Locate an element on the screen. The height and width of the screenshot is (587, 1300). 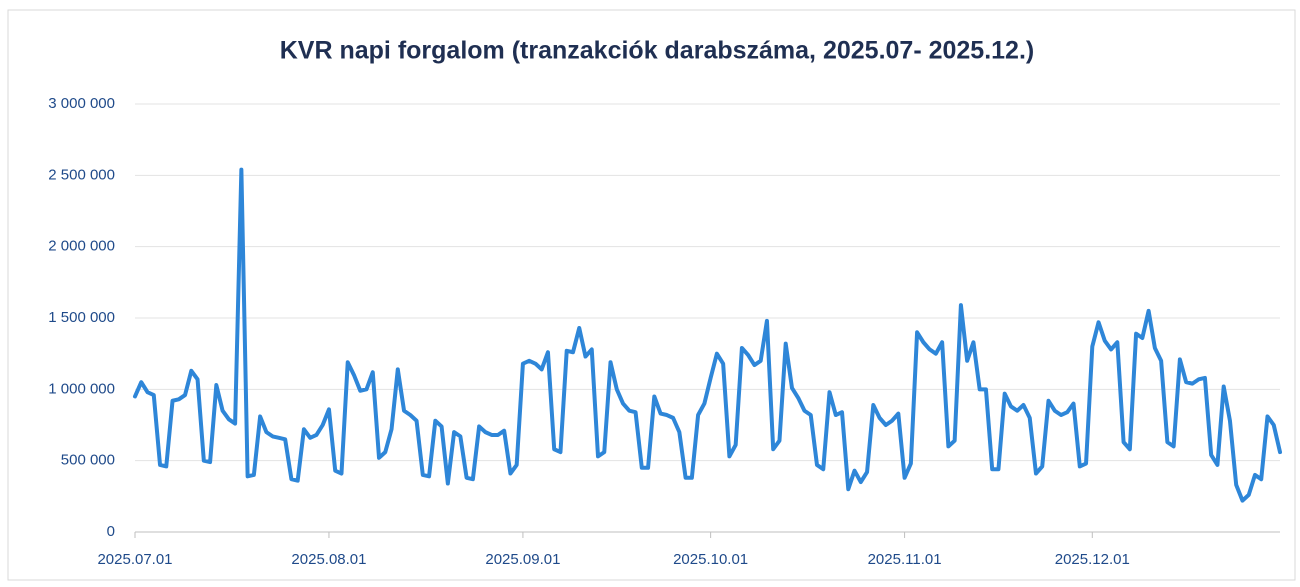
x-tick-label: 2025.08.01 is located at coordinates (328, 559).